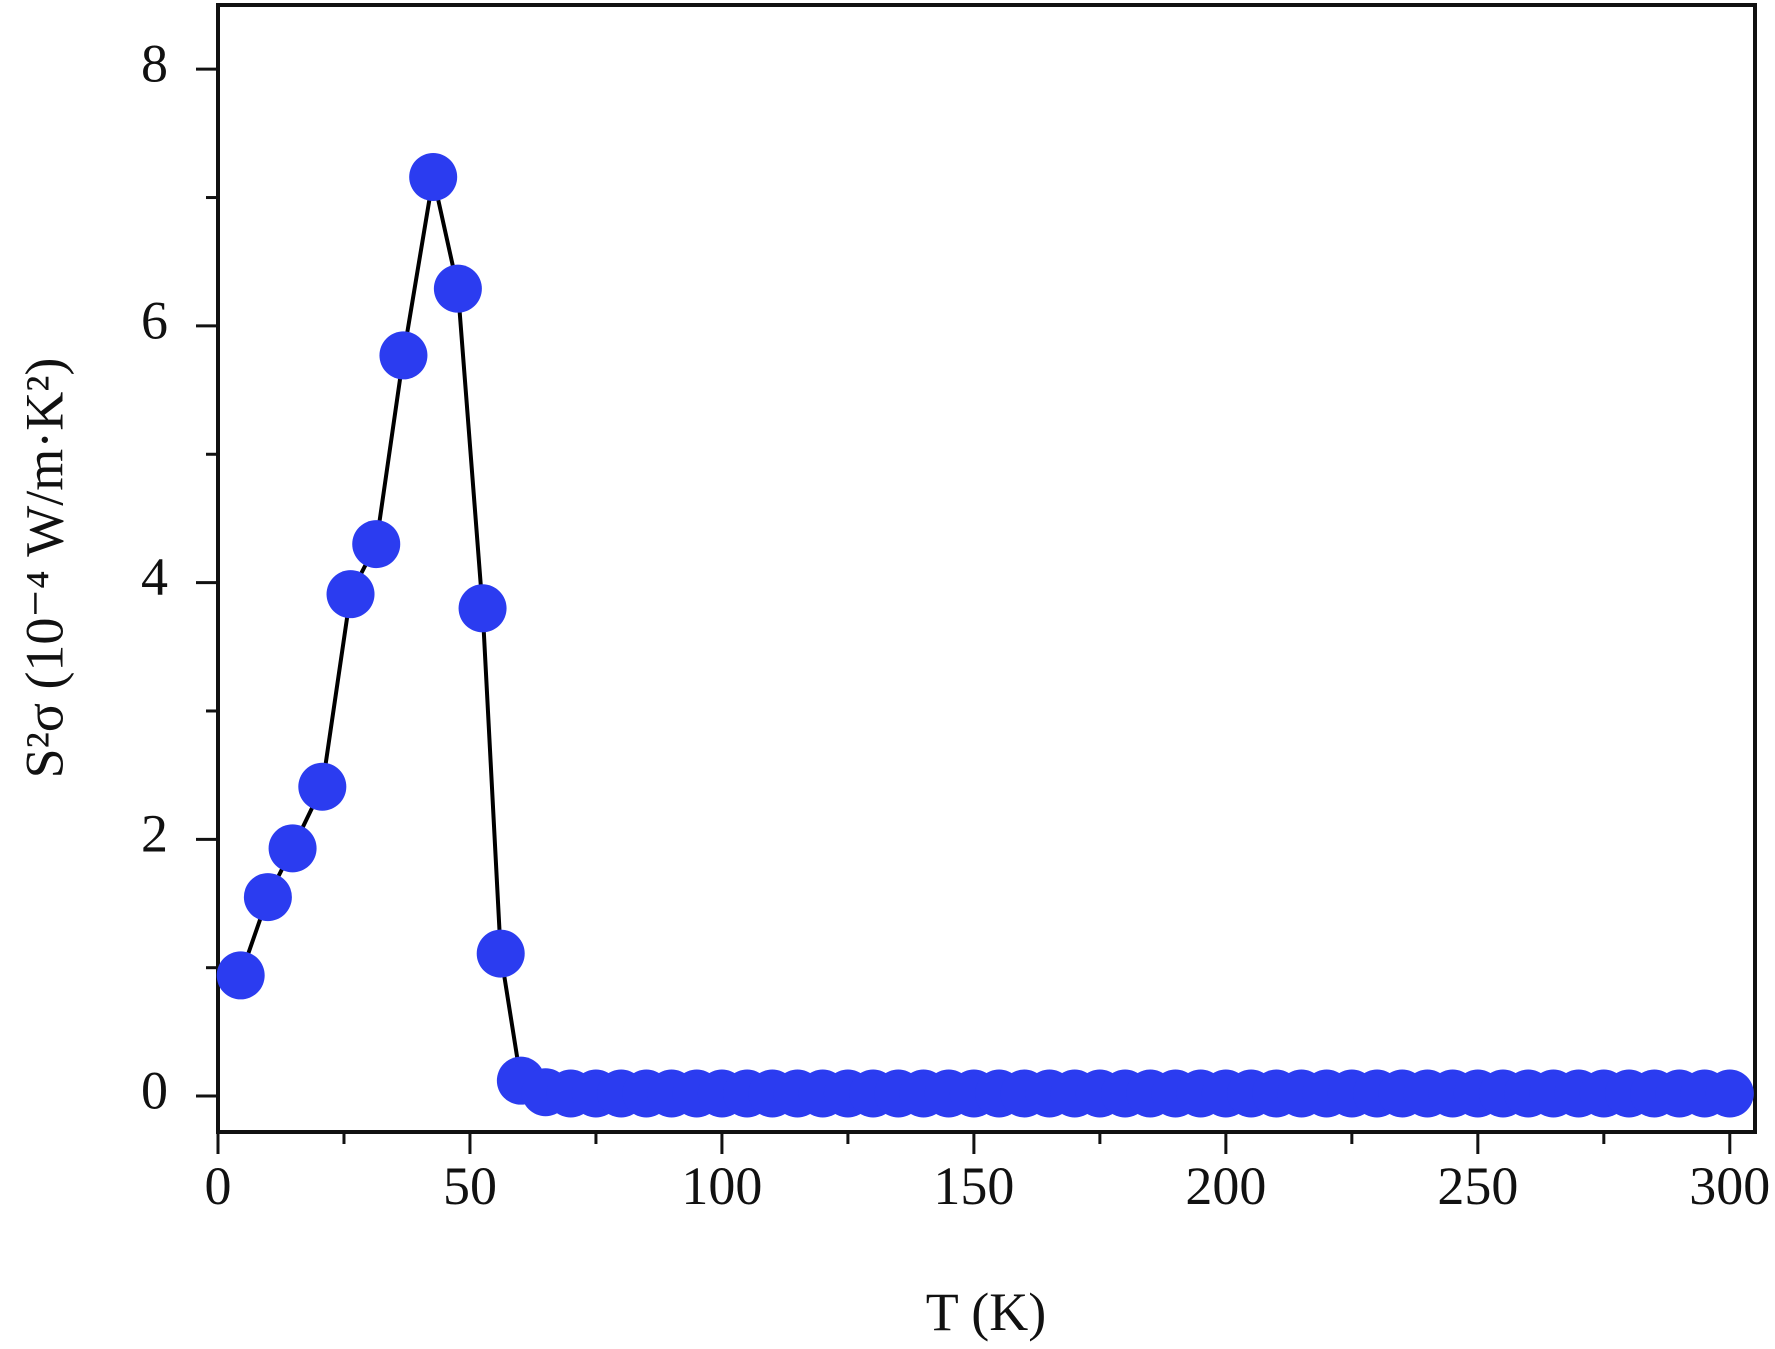 Image resolution: width=1775 pixels, height=1349 pixels. I want to click on y-tick-label: 6, so click(154, 320).